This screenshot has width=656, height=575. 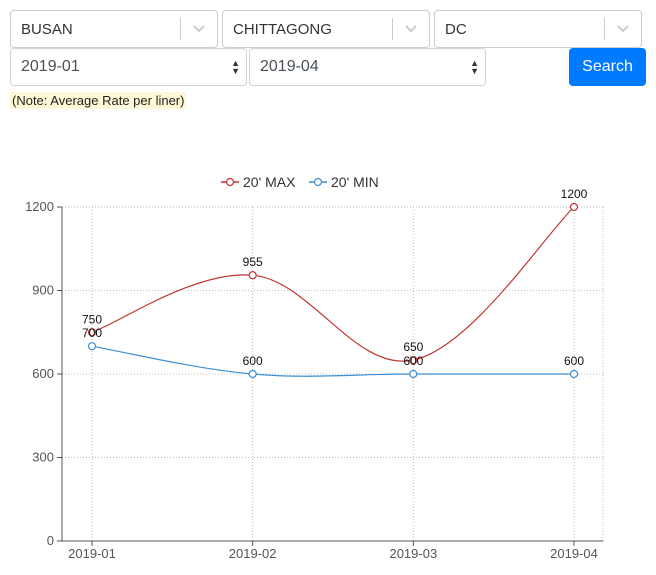 What do you see at coordinates (43, 373) in the screenshot?
I see `y-tick-label: 600` at bounding box center [43, 373].